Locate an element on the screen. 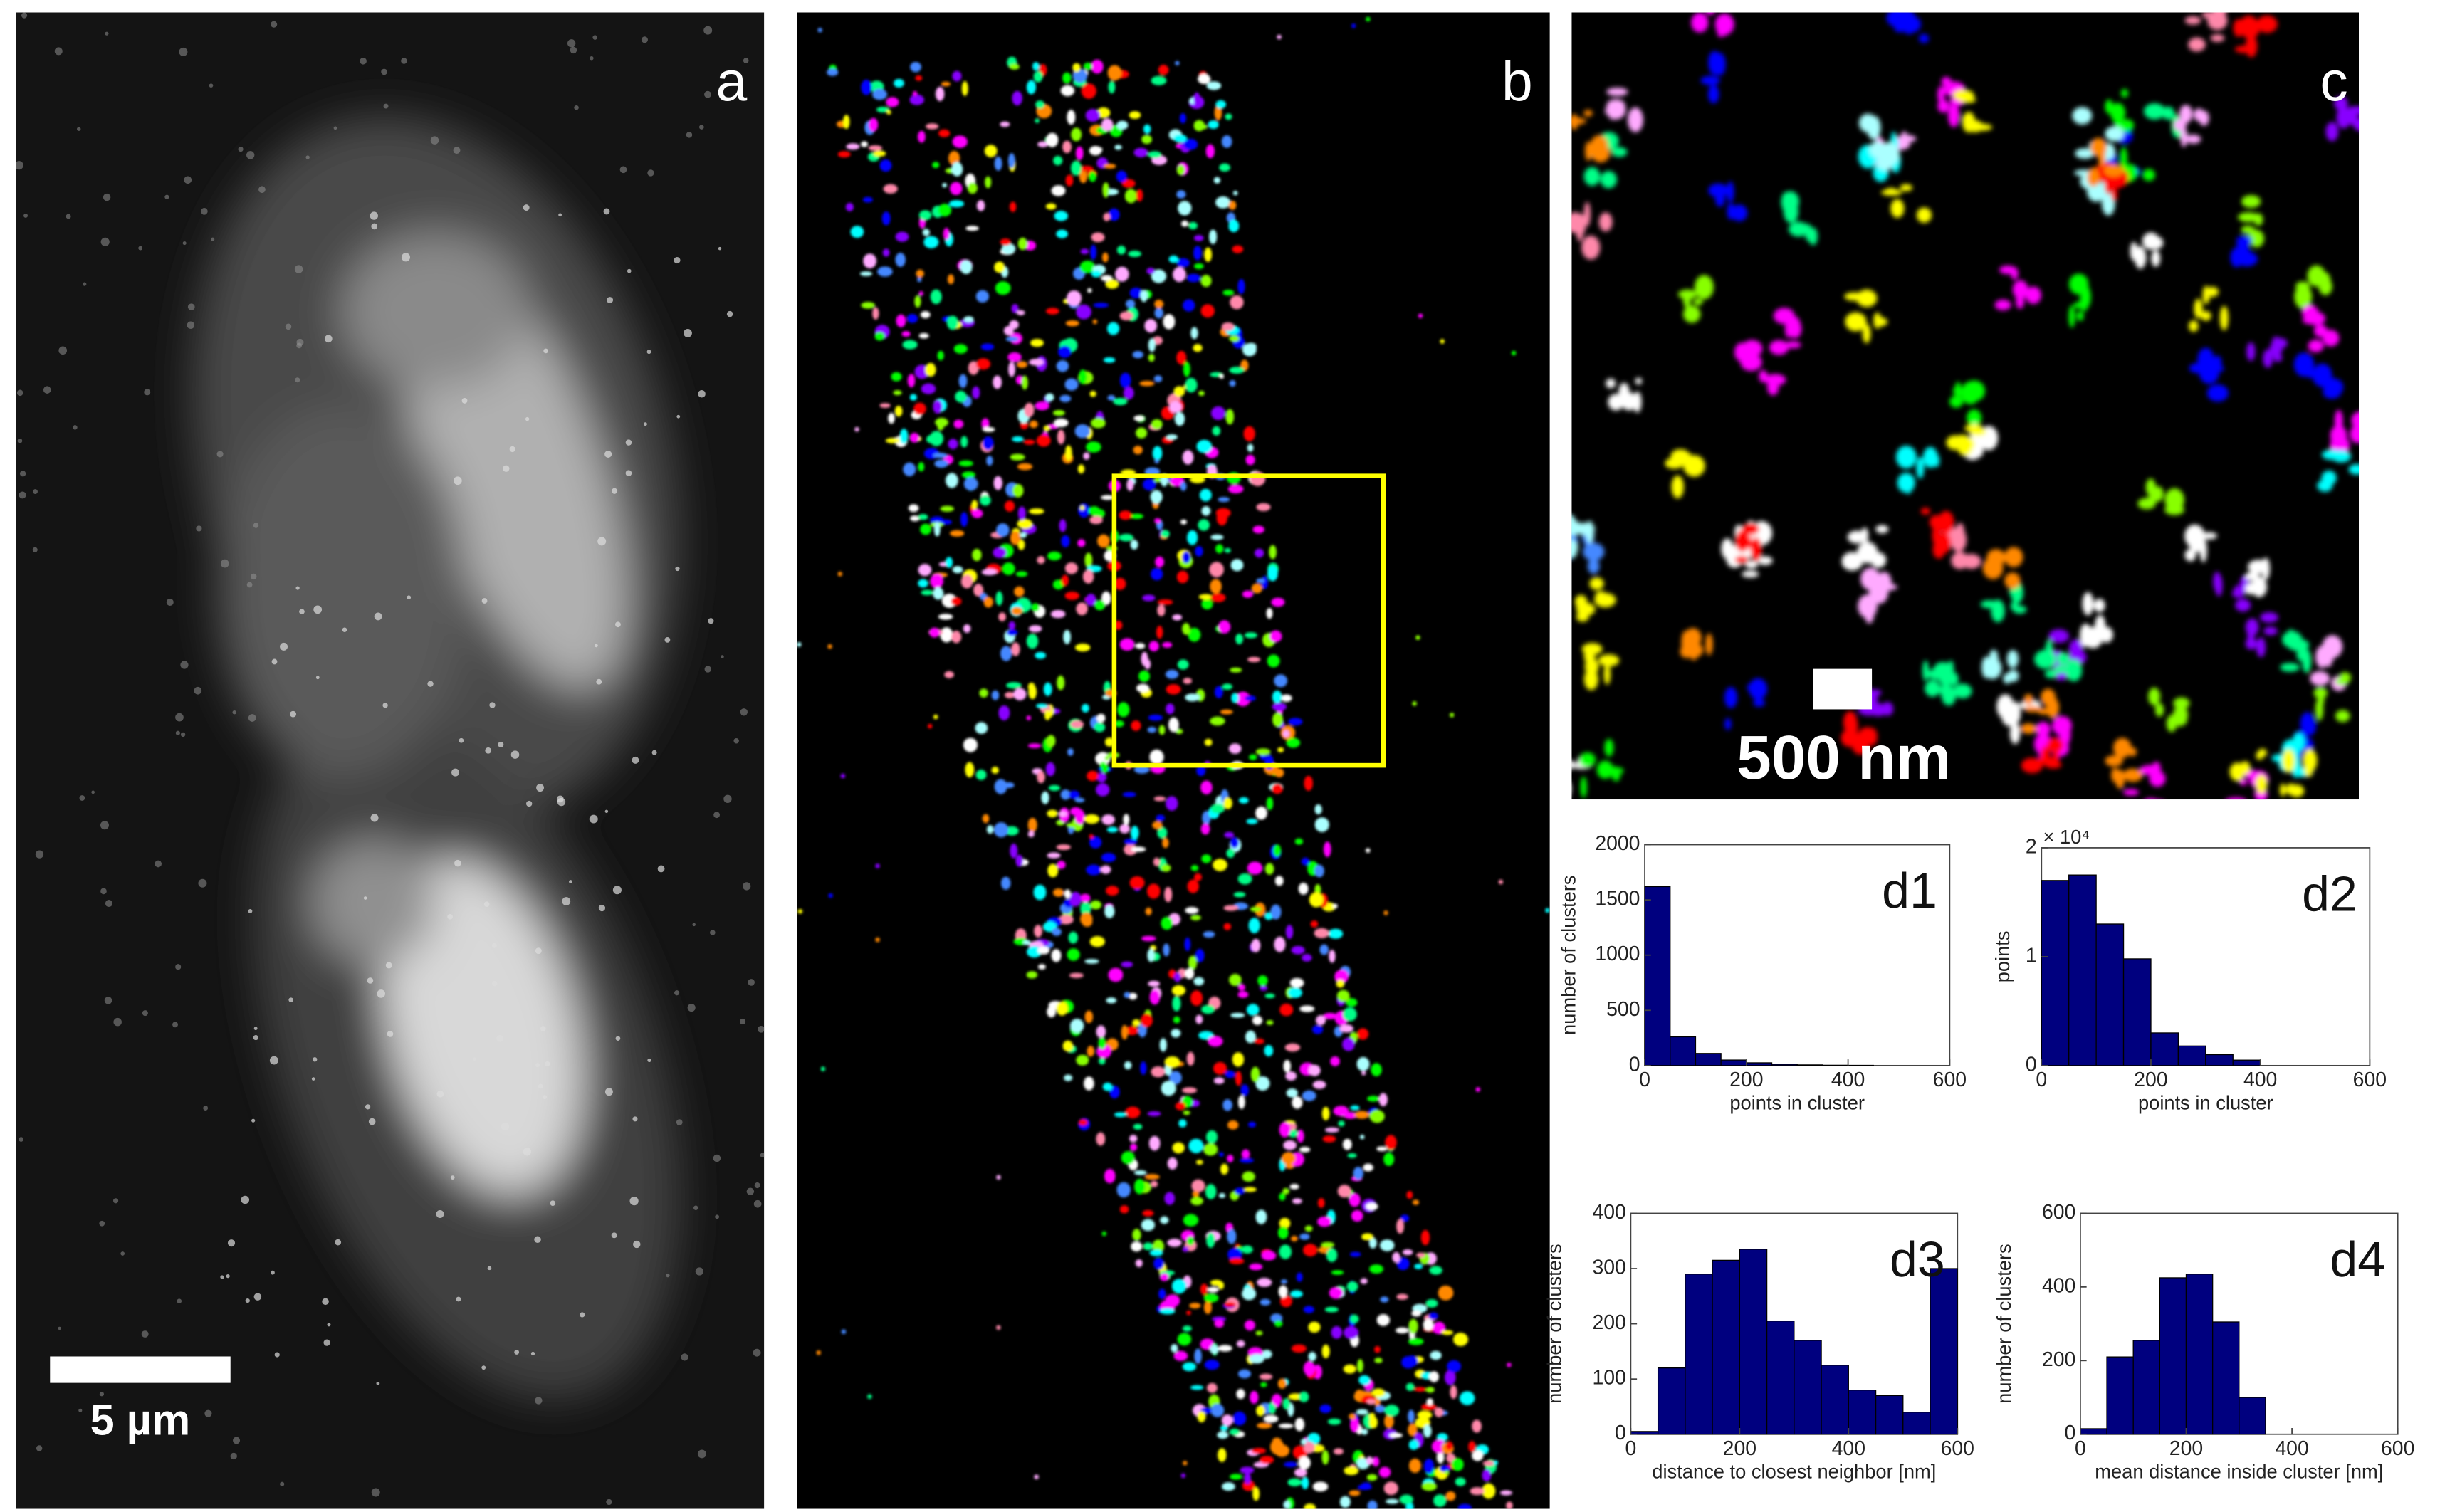 This screenshot has height=1512, width=2440. x-tick-label: 0 is located at coordinates (1630, 1448).